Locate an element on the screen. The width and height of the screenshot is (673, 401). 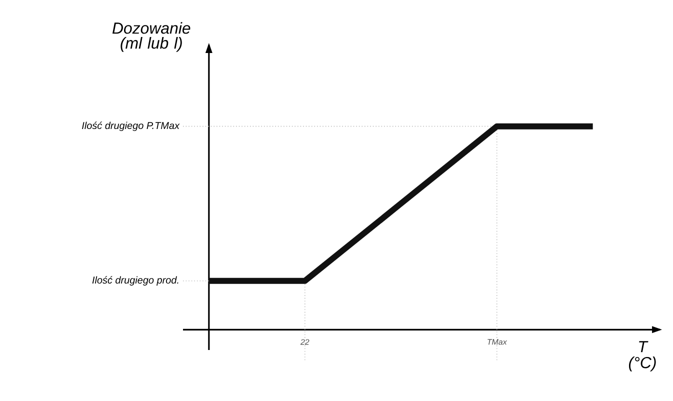
y-axis-title: Dozowanie (ml lub l) is located at coordinates (151, 37).